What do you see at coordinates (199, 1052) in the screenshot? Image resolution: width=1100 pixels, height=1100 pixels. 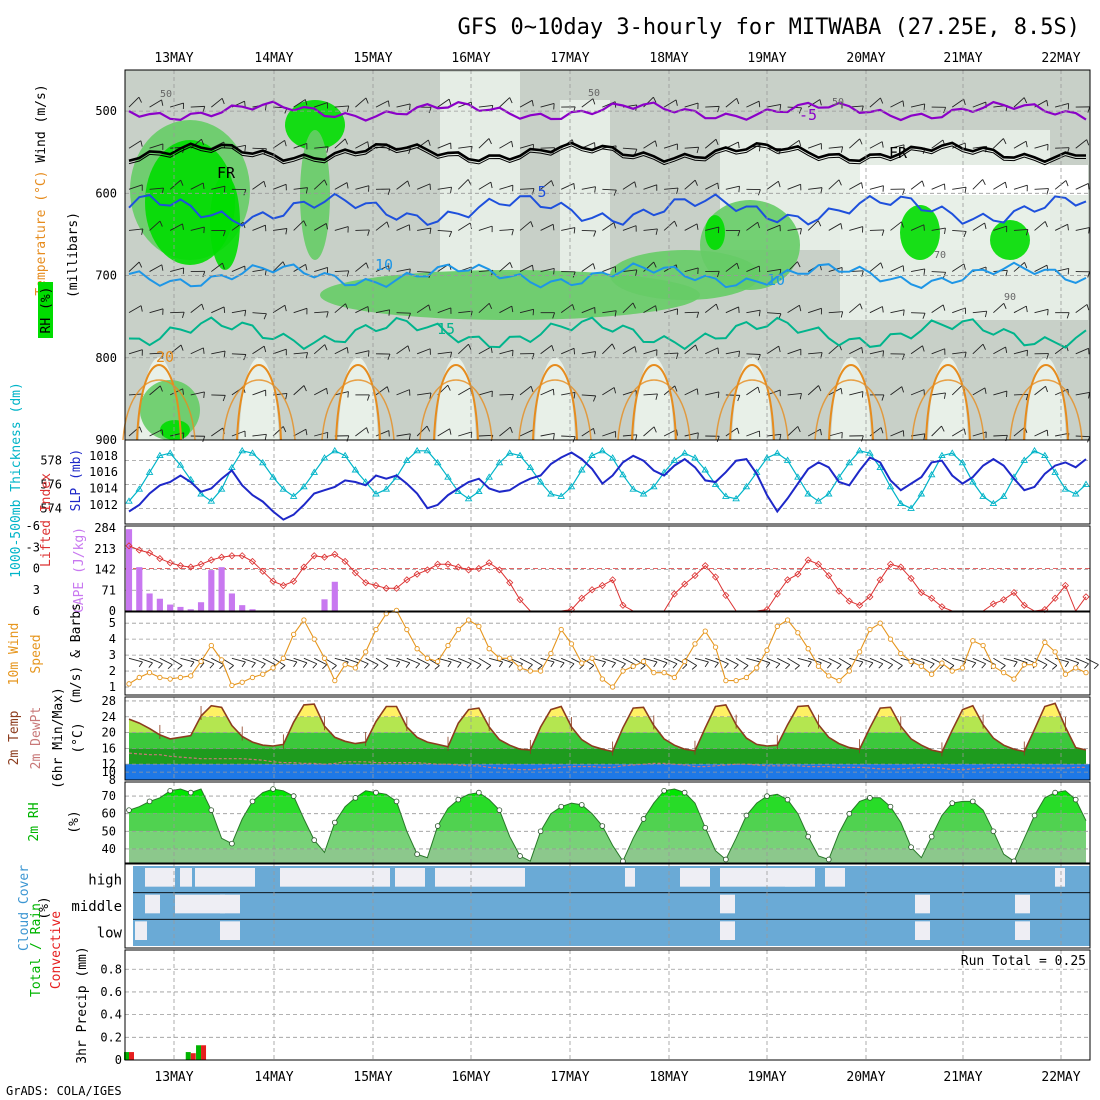 I see `precip-total-bar` at bounding box center [199, 1052].